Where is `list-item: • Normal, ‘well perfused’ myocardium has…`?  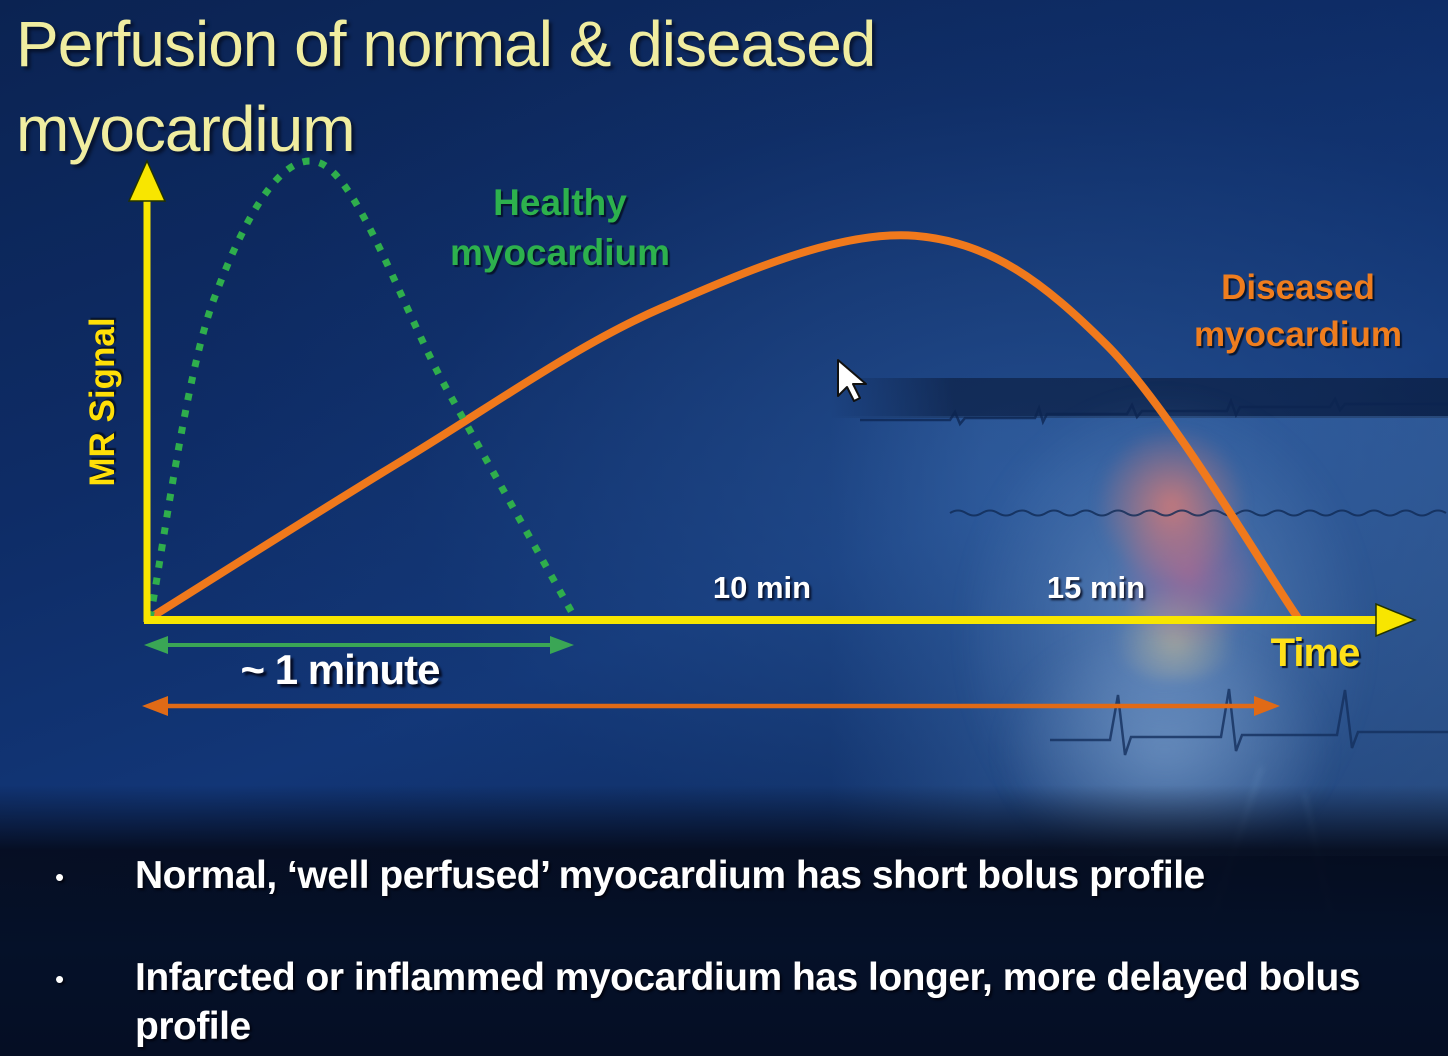 list-item: • Normal, ‘well perfused’ myocardium has… is located at coordinates (720, 876).